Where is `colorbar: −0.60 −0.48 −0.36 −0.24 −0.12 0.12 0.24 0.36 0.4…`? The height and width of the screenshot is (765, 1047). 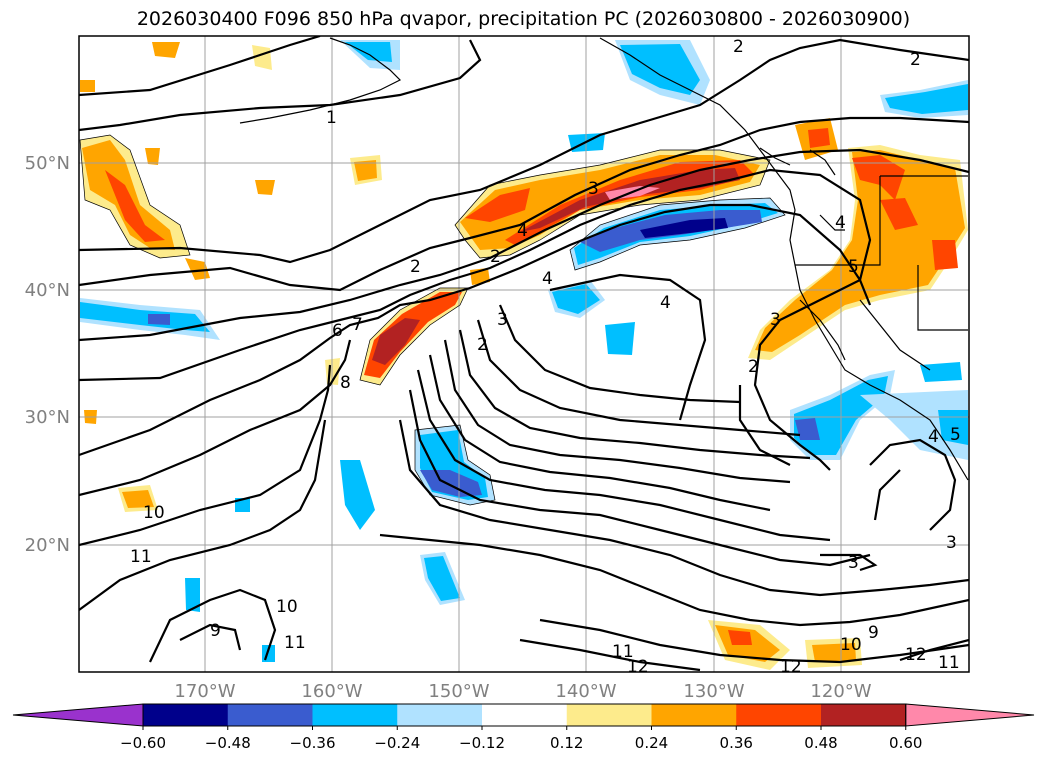
colorbar: −0.60 −0.48 −0.36 −0.24 −0.12 0.12 0.24 0.36 0.4… is located at coordinates (523, 727).